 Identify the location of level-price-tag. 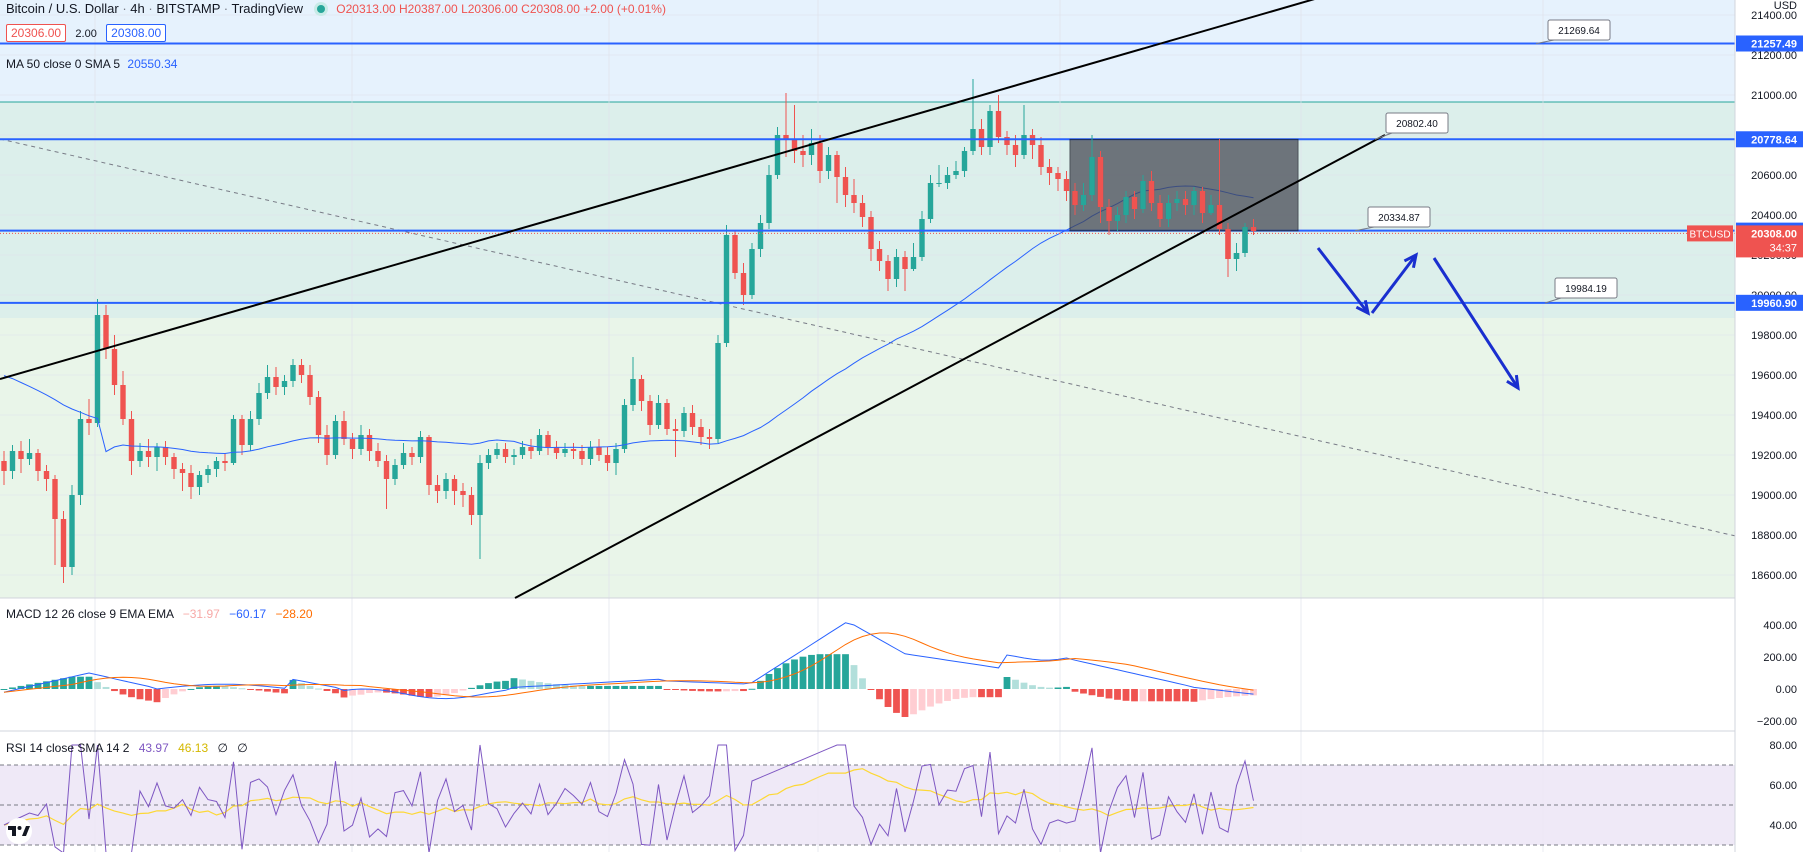
(1769, 43).